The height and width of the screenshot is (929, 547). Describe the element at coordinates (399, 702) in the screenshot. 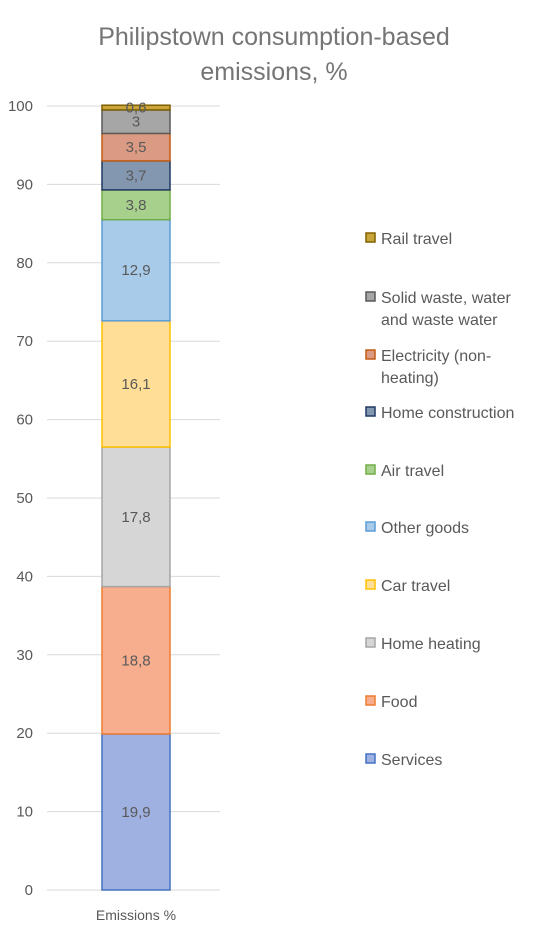

I see `legend-label: Food` at that location.